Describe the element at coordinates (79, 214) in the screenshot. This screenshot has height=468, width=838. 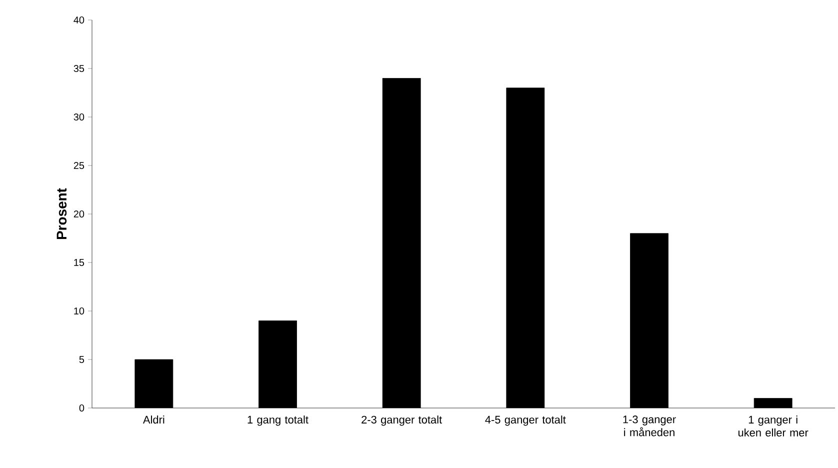
I see `y-tick-label: 20` at that location.